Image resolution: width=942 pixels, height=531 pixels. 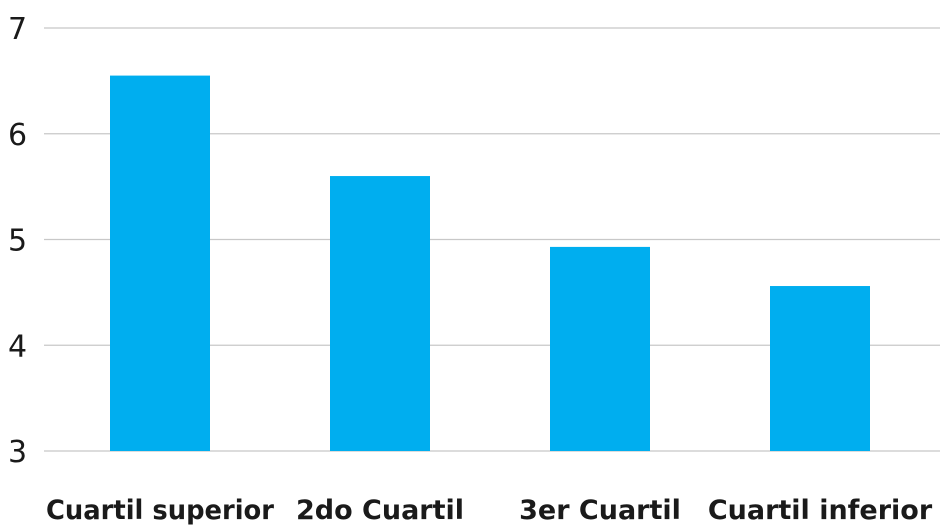 What do you see at coordinates (17, 346) in the screenshot?
I see `y-tick-label: 4` at bounding box center [17, 346].